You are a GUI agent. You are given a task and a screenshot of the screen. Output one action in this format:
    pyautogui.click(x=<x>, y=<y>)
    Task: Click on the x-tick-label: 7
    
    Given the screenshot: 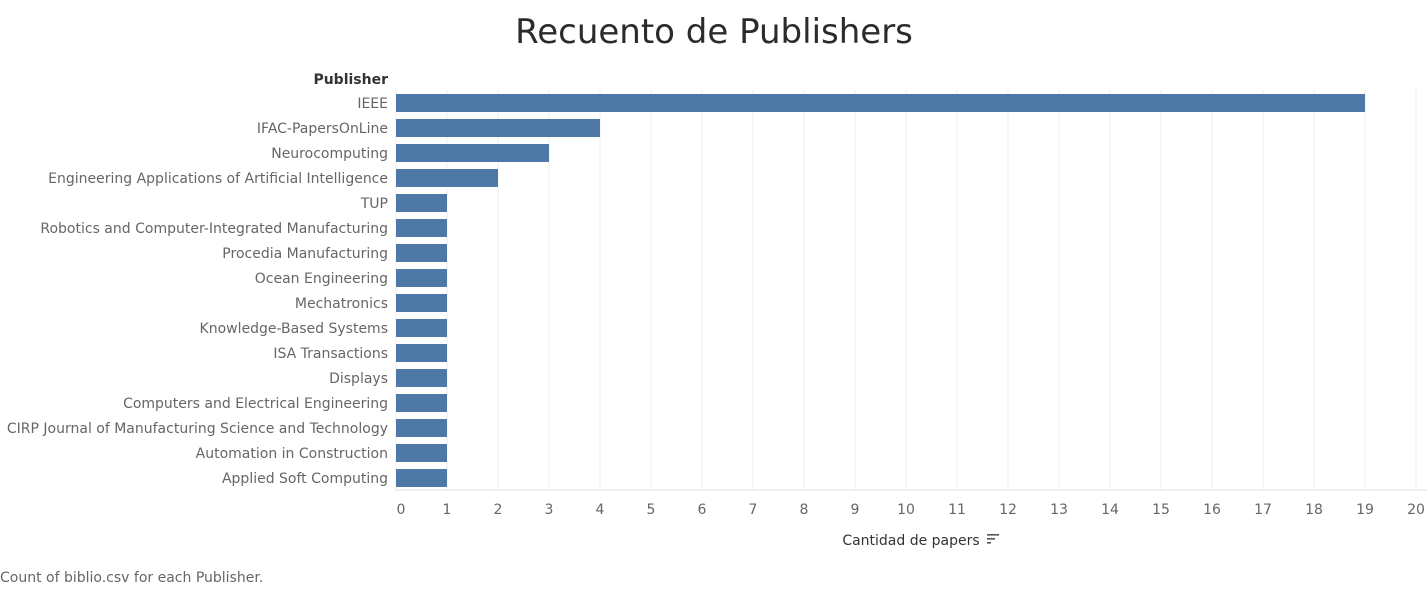 What is the action you would take?
    pyautogui.click(x=753, y=510)
    